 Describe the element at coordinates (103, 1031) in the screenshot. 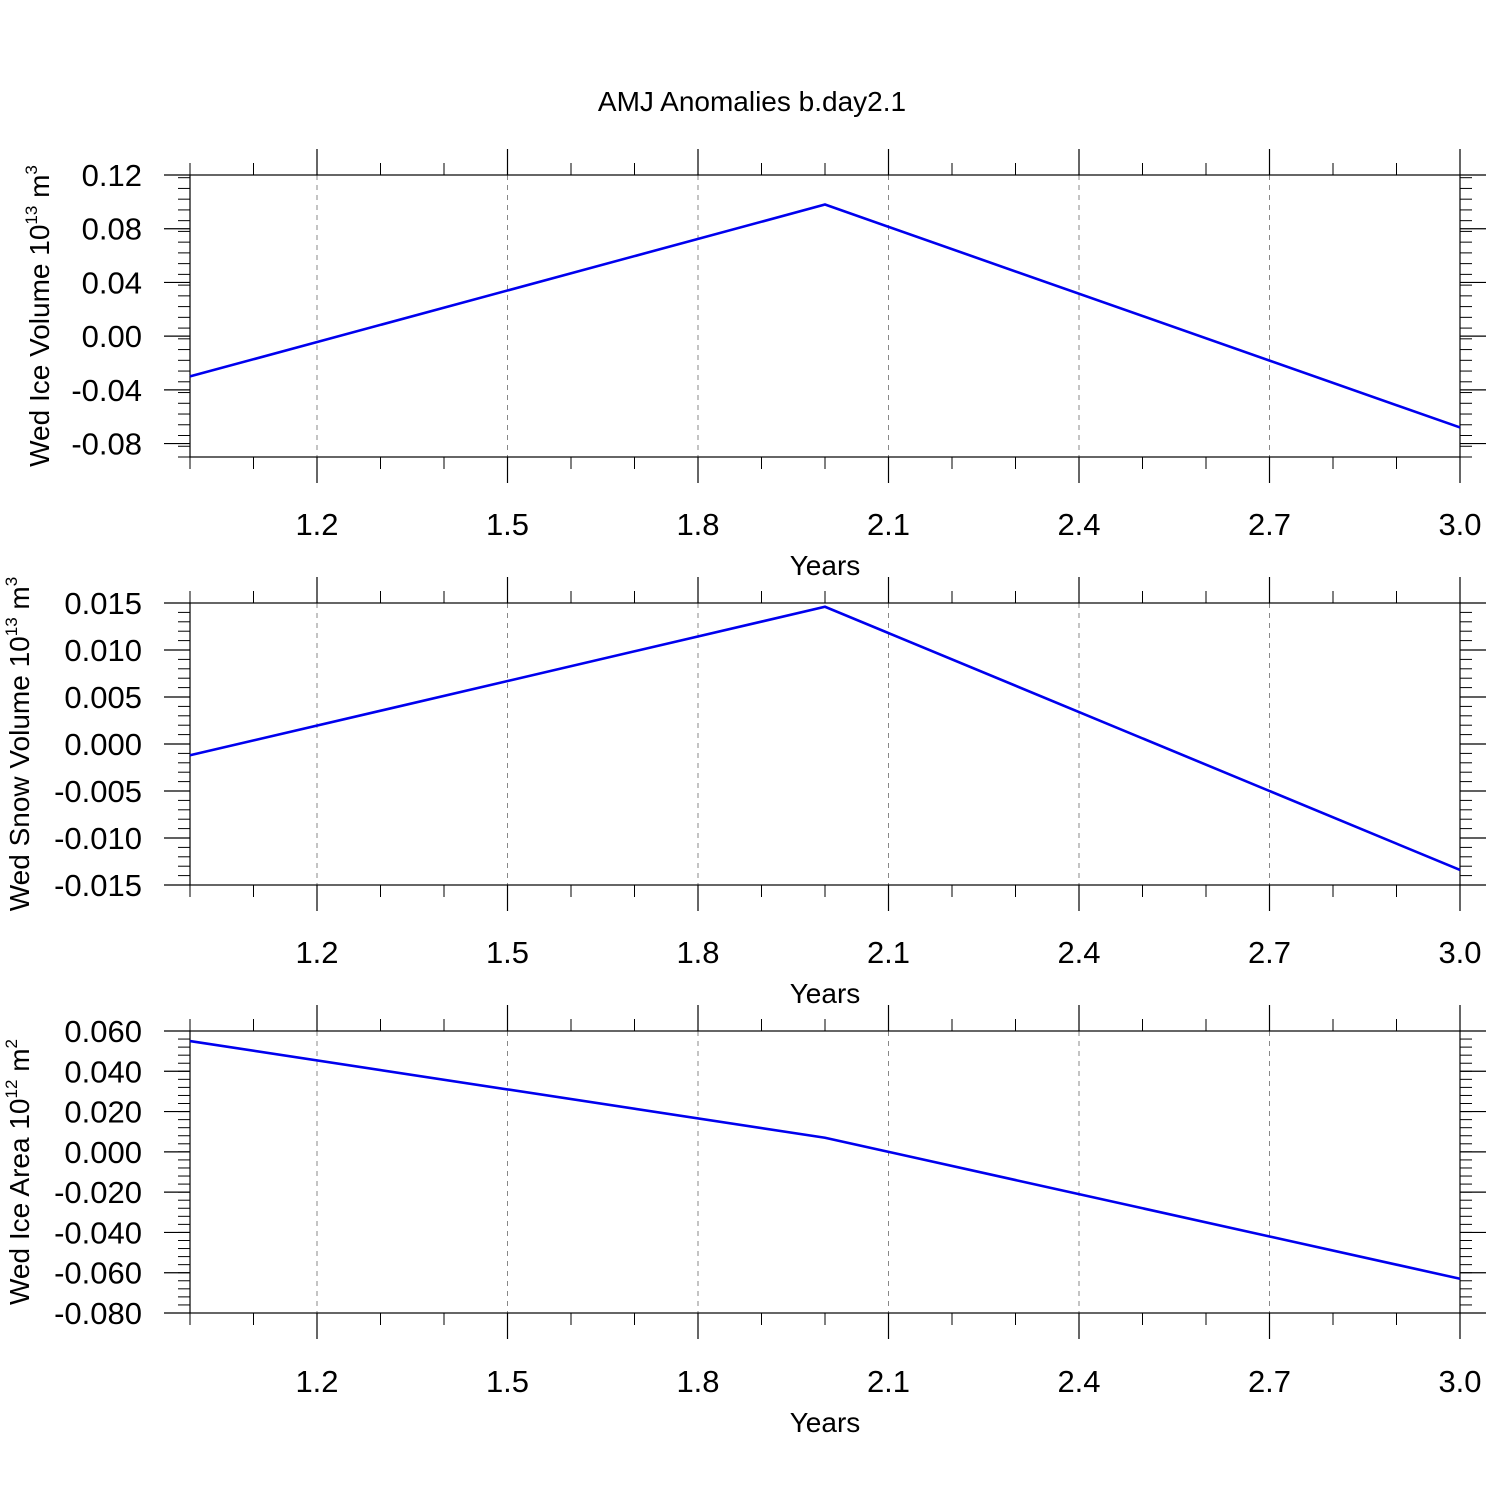

I see `y-tick-label: 0.060` at that location.